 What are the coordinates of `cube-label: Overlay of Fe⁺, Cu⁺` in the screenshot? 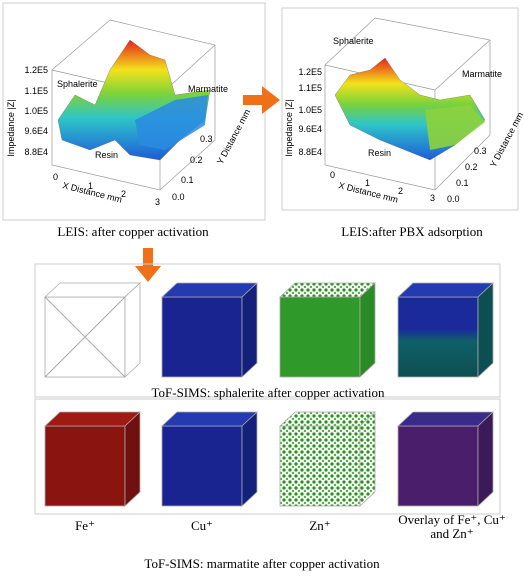 It's located at (452, 519).